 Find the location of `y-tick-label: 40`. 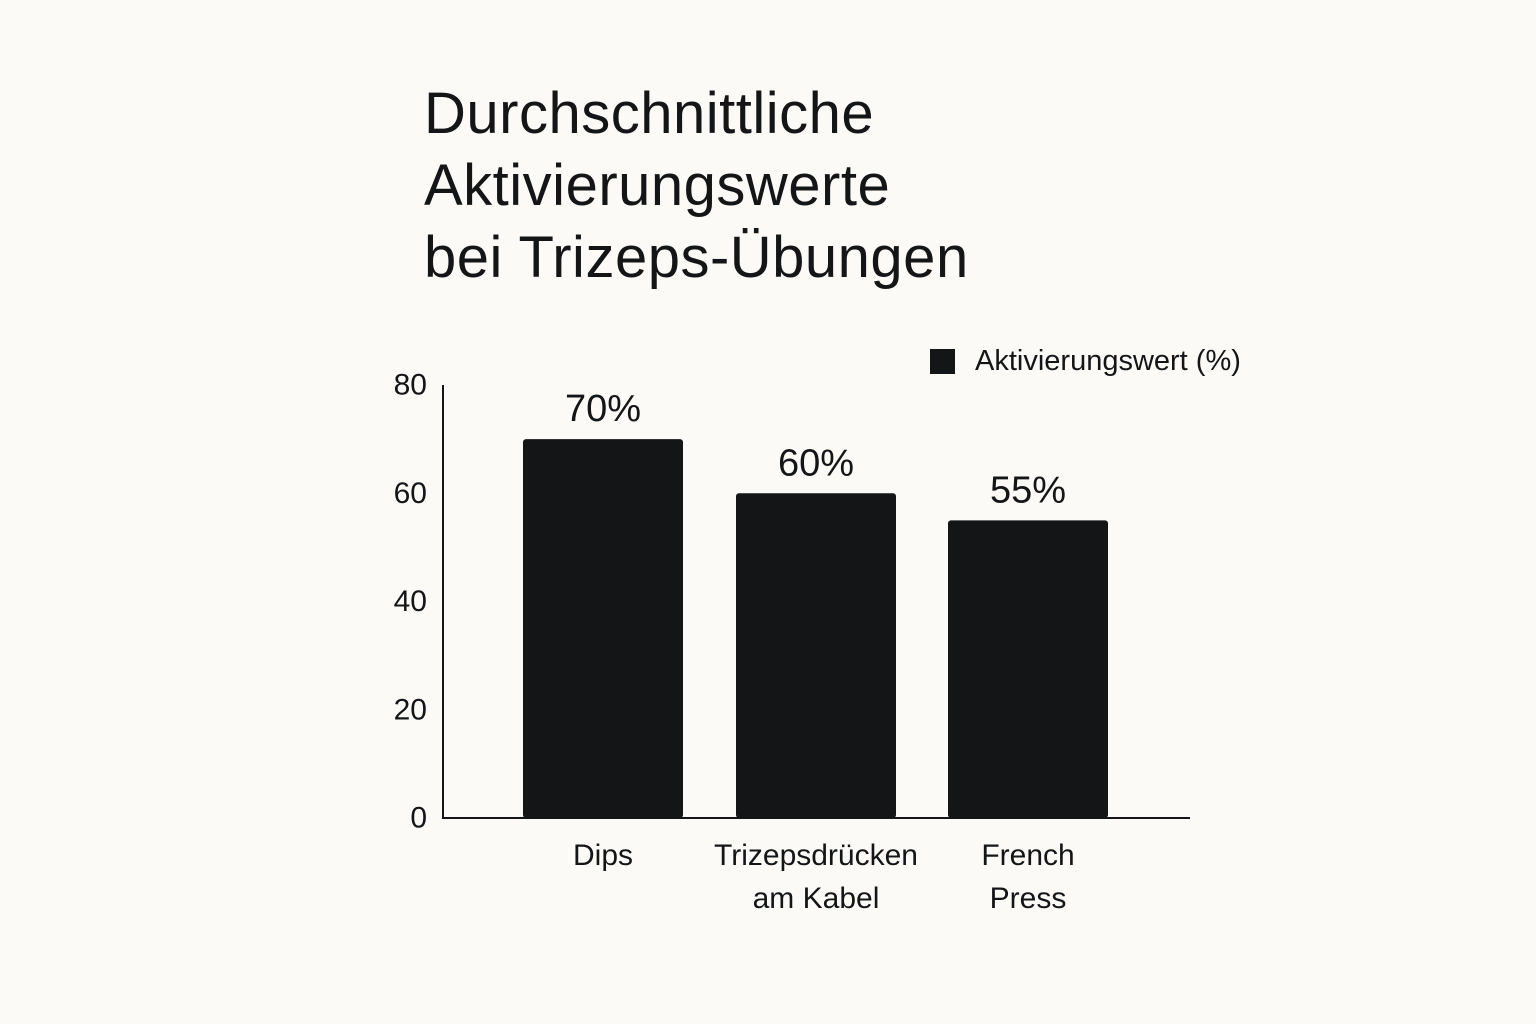

y-tick-label: 40 is located at coordinates (410, 601).